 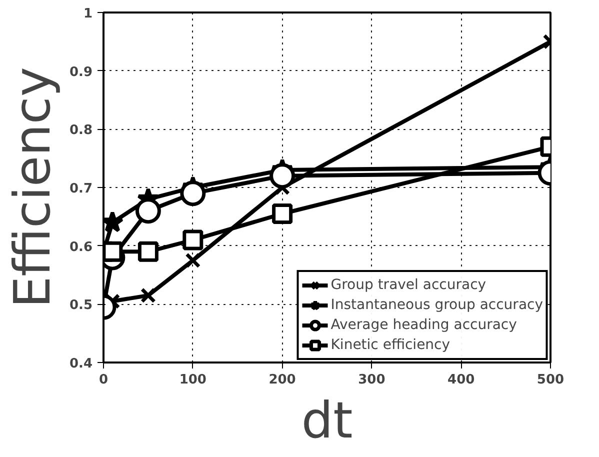 What do you see at coordinates (32, 187) in the screenshot?
I see `y-axis-title: Efficiency` at bounding box center [32, 187].